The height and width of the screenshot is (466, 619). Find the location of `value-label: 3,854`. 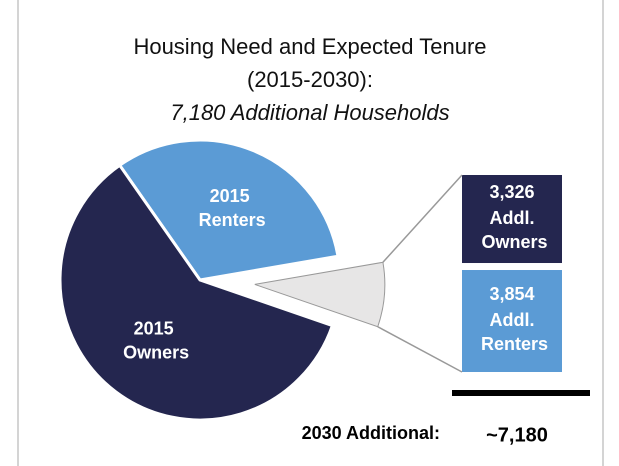

value-label: 3,854 is located at coordinates (511, 294).